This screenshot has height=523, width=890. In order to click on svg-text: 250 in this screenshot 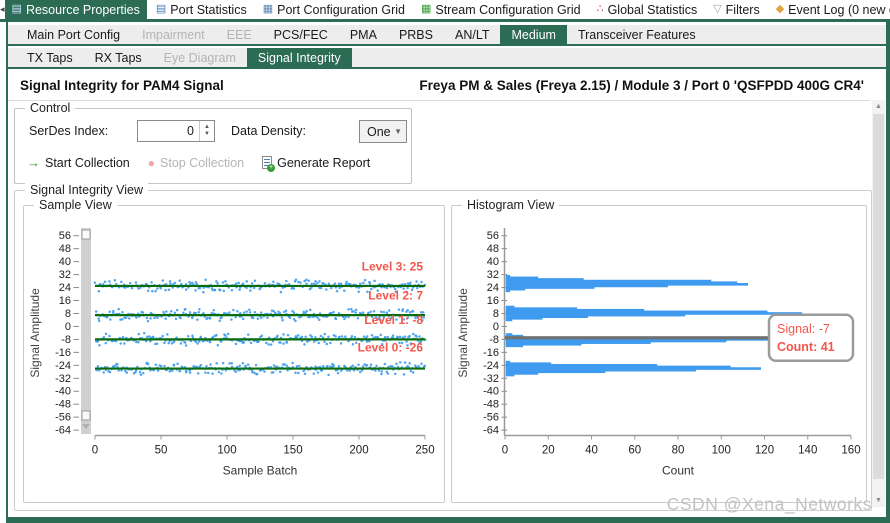, I will do `click(424, 451)`.